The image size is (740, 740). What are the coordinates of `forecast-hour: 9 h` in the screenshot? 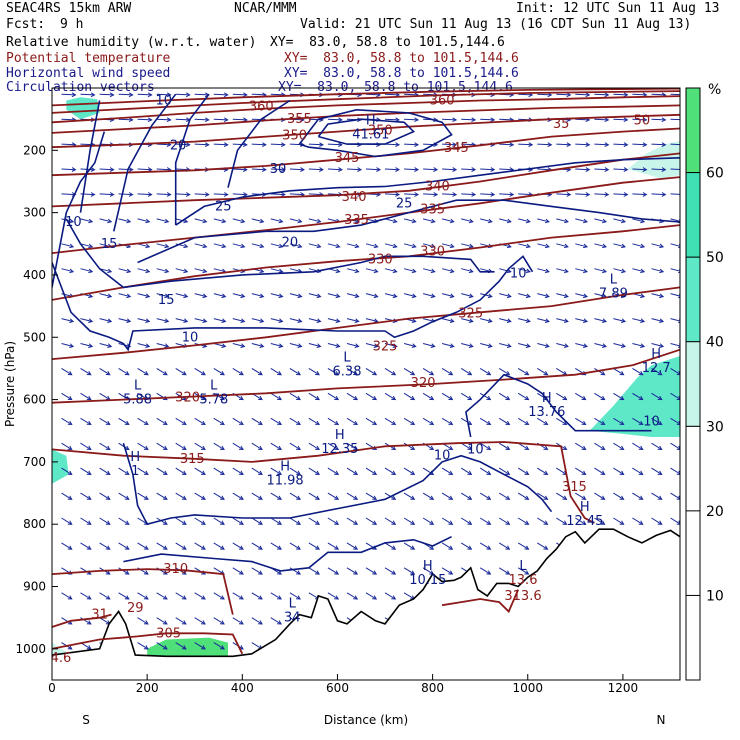 It's located at (72, 24).